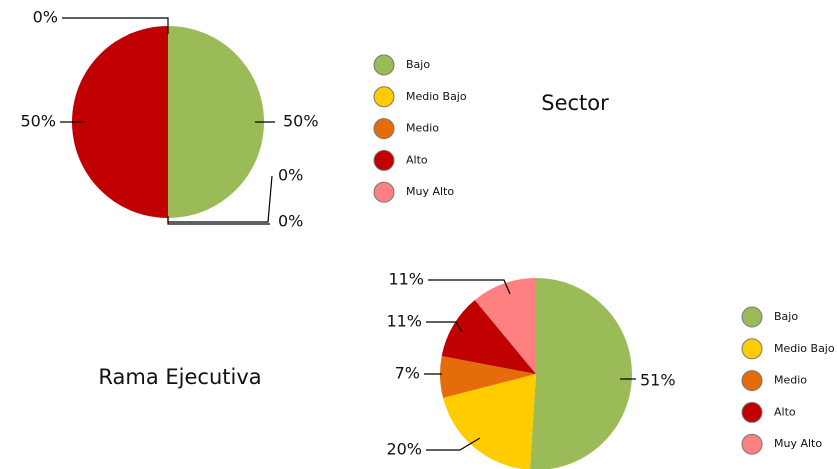 This screenshot has height=469, width=837. I want to click on data-label: 7%, so click(407, 373).